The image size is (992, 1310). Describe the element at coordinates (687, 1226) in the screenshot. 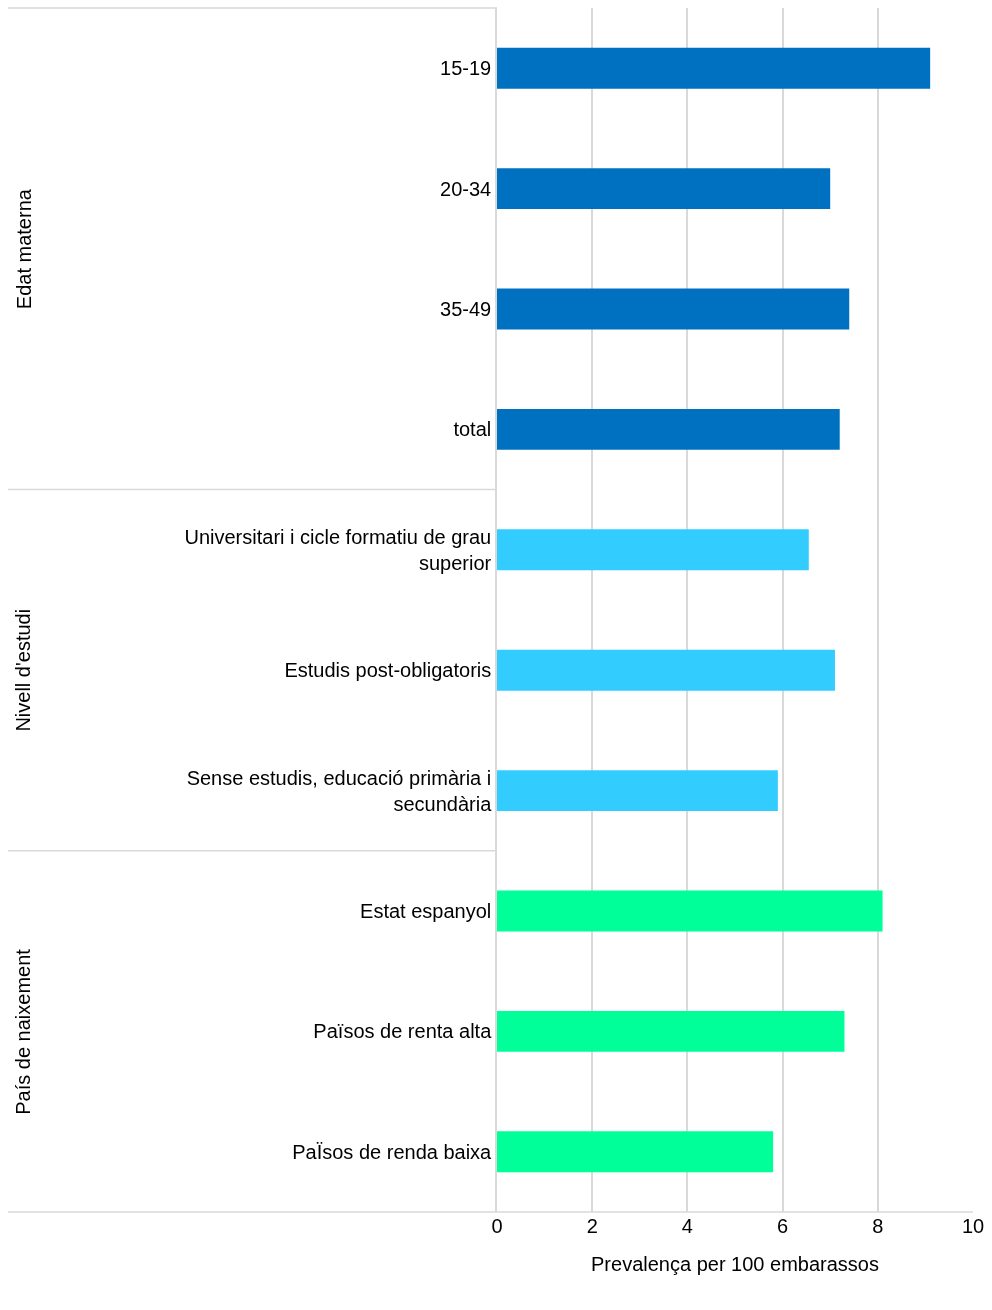

I see `x-tick-label: 4` at that location.